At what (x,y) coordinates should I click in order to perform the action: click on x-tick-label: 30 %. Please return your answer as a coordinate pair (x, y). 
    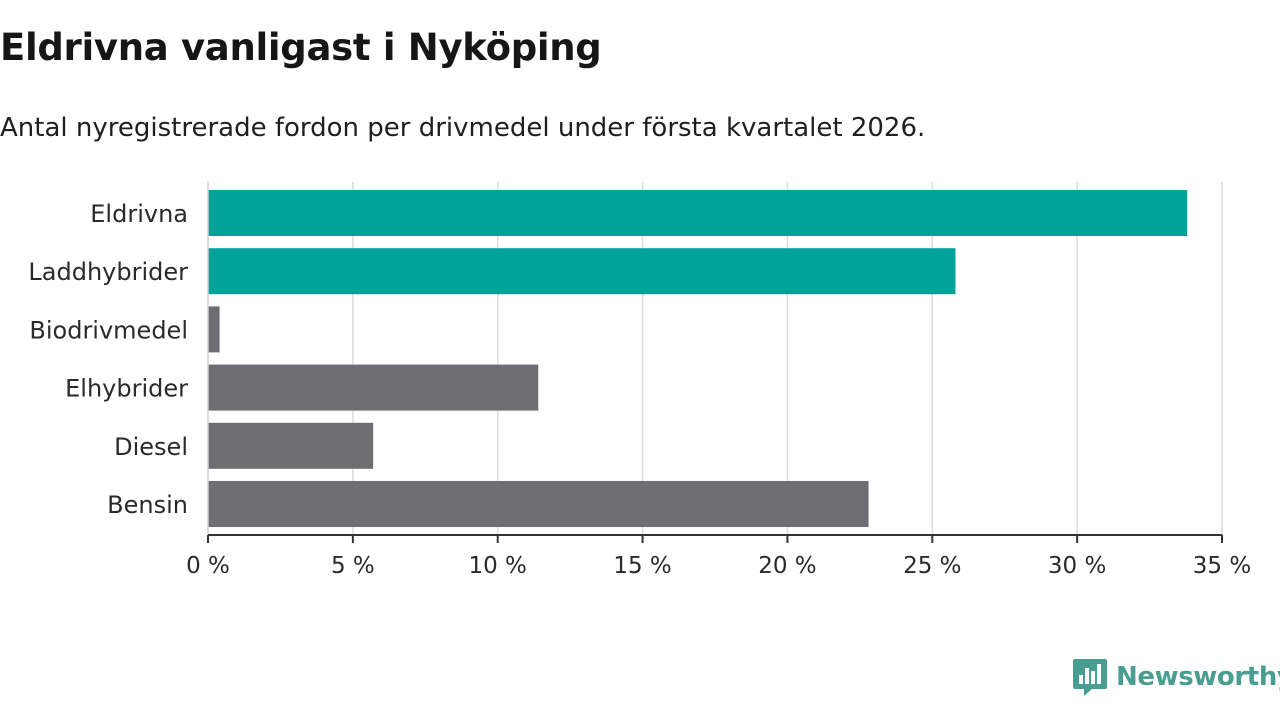
    Looking at the image, I should click on (1077, 566).